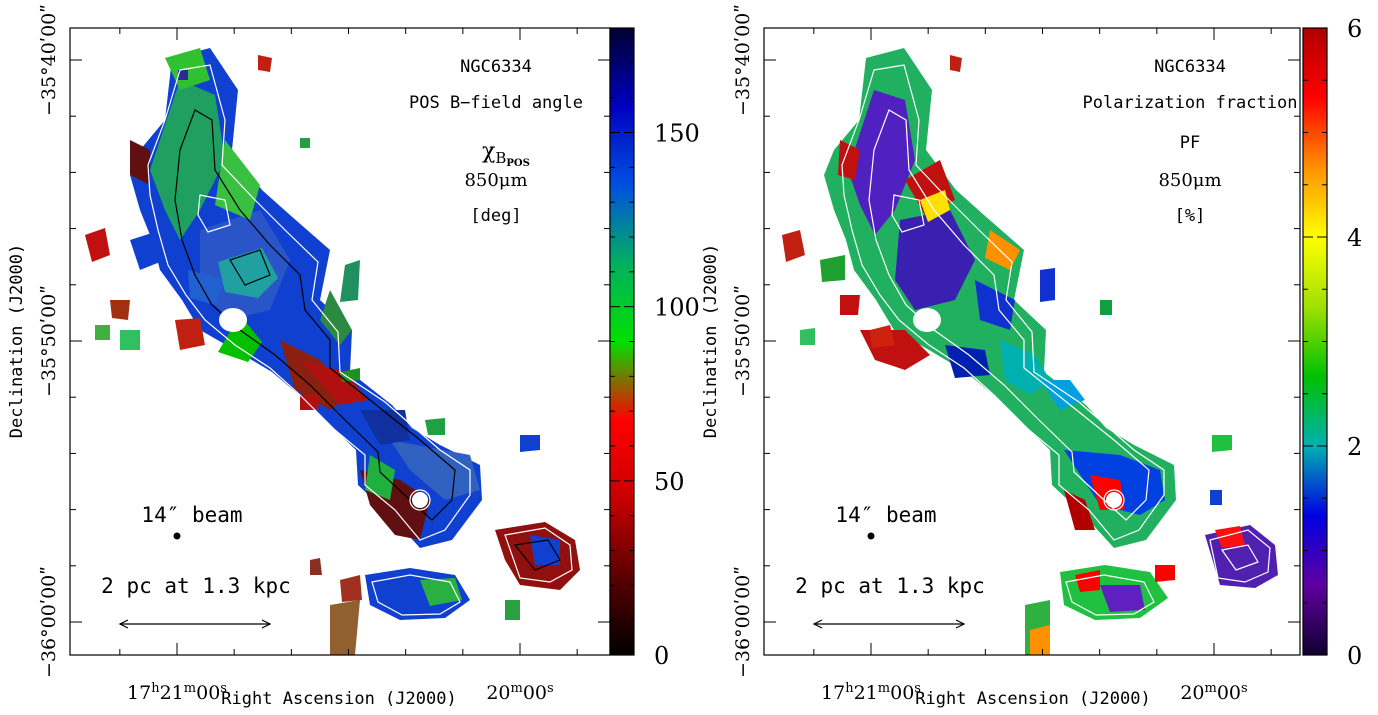  I want to click on right-cb-label: 6, so click(1354, 29).